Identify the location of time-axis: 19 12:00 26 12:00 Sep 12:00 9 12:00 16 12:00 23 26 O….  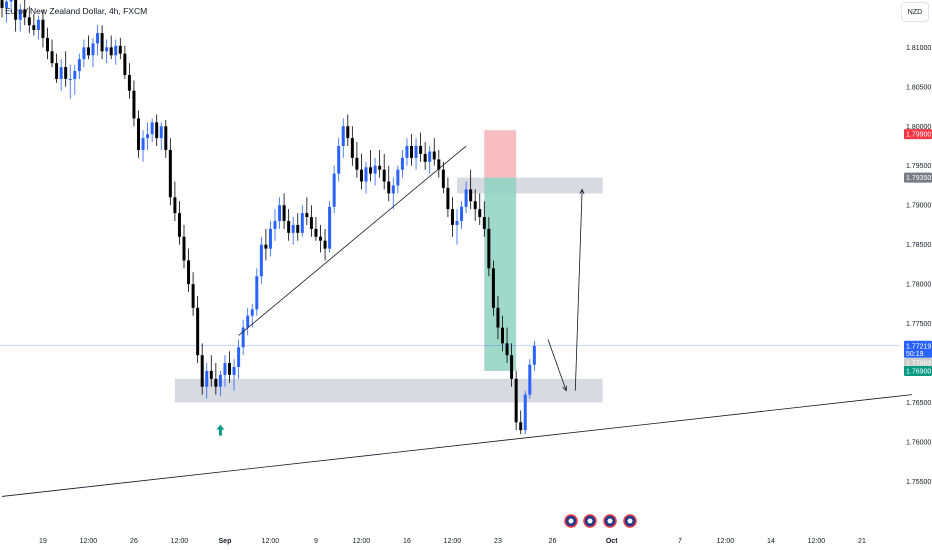
(452, 541).